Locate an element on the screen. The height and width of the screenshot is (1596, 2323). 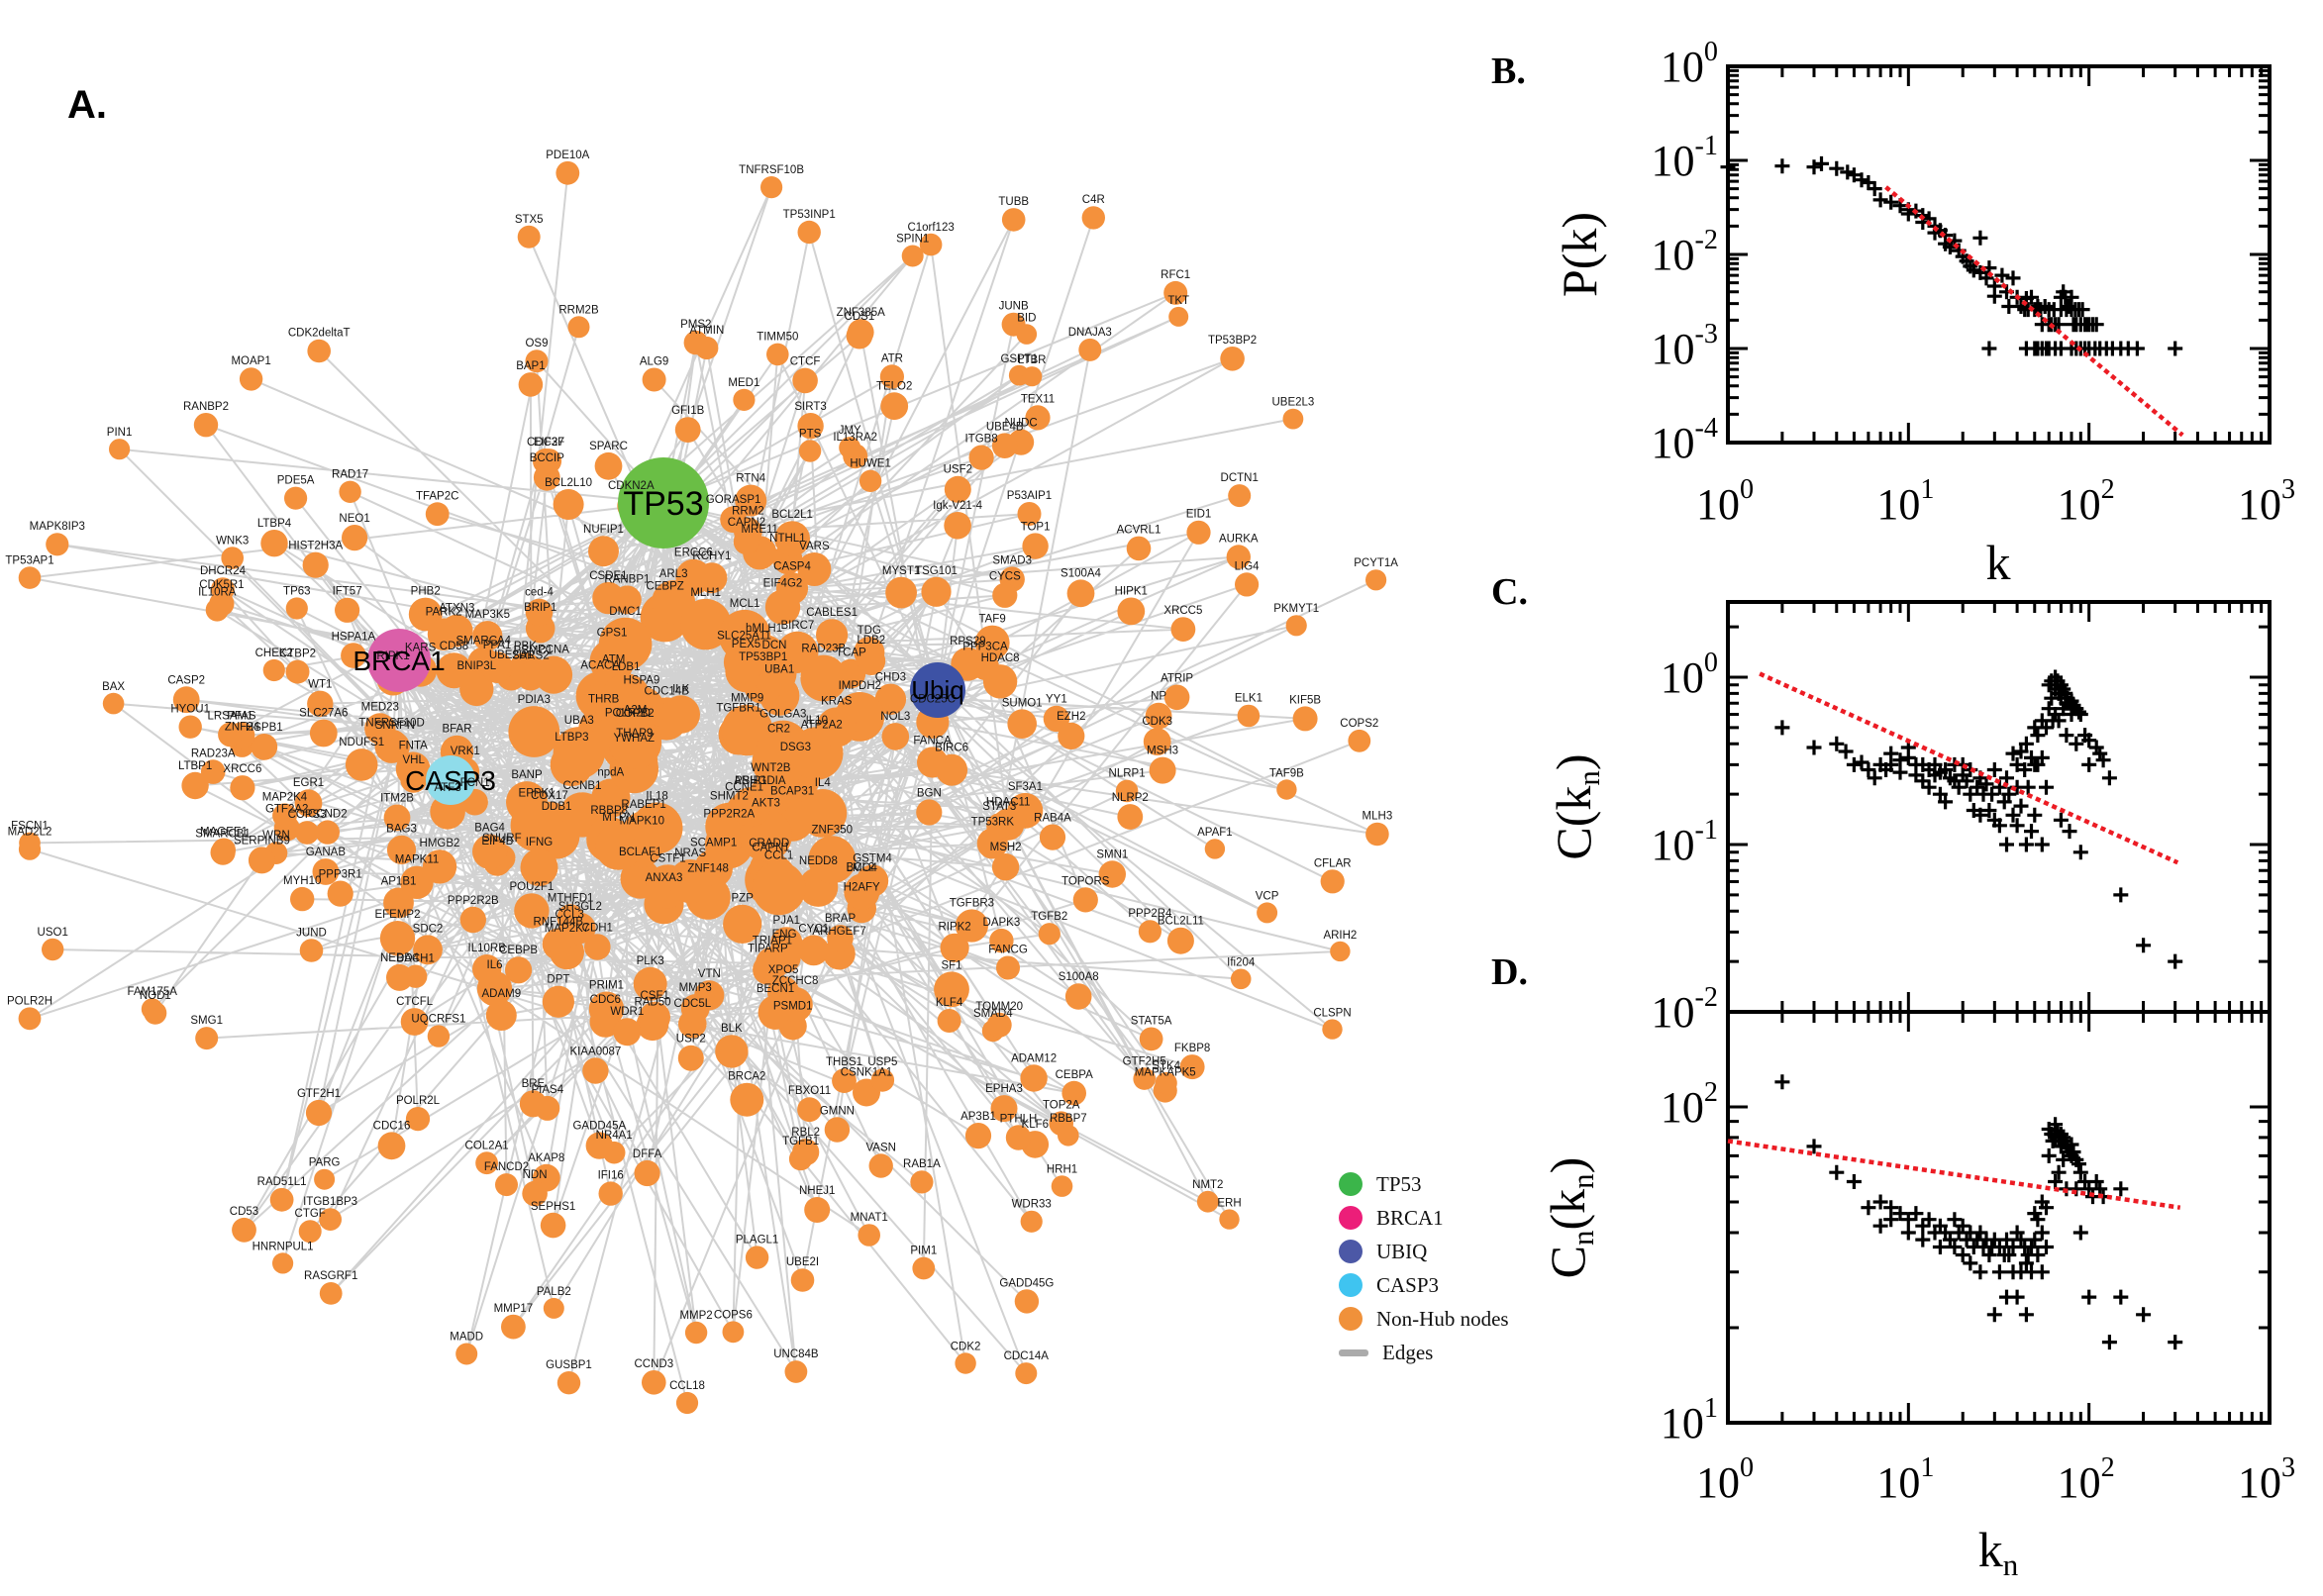
gene-label: AKT3 is located at coordinates (766, 803).